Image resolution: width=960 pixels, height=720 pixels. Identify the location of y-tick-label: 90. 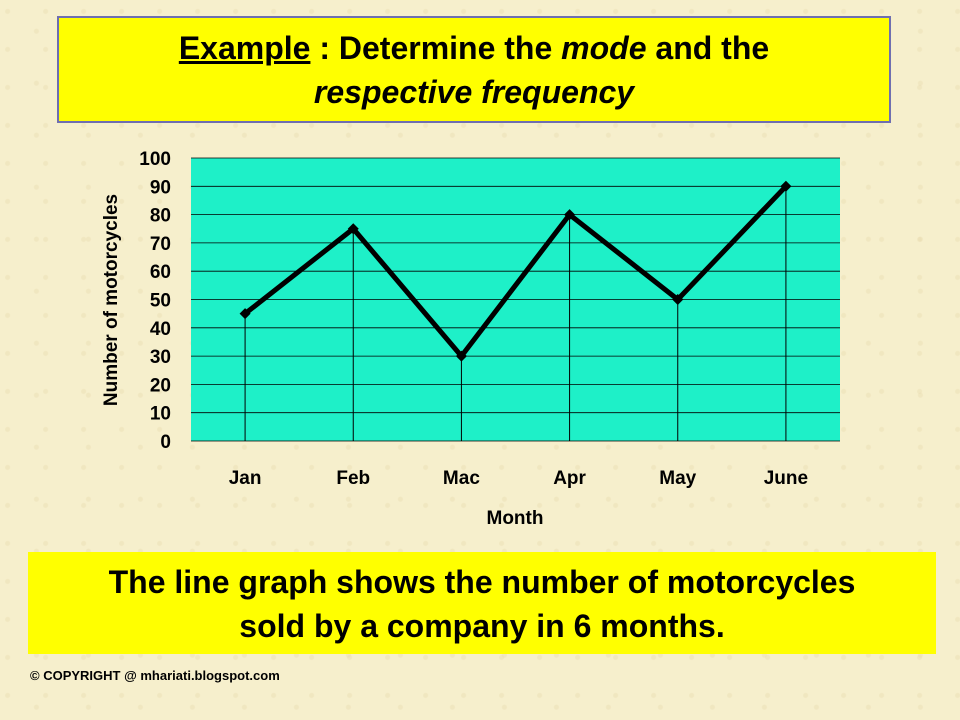
(160, 187).